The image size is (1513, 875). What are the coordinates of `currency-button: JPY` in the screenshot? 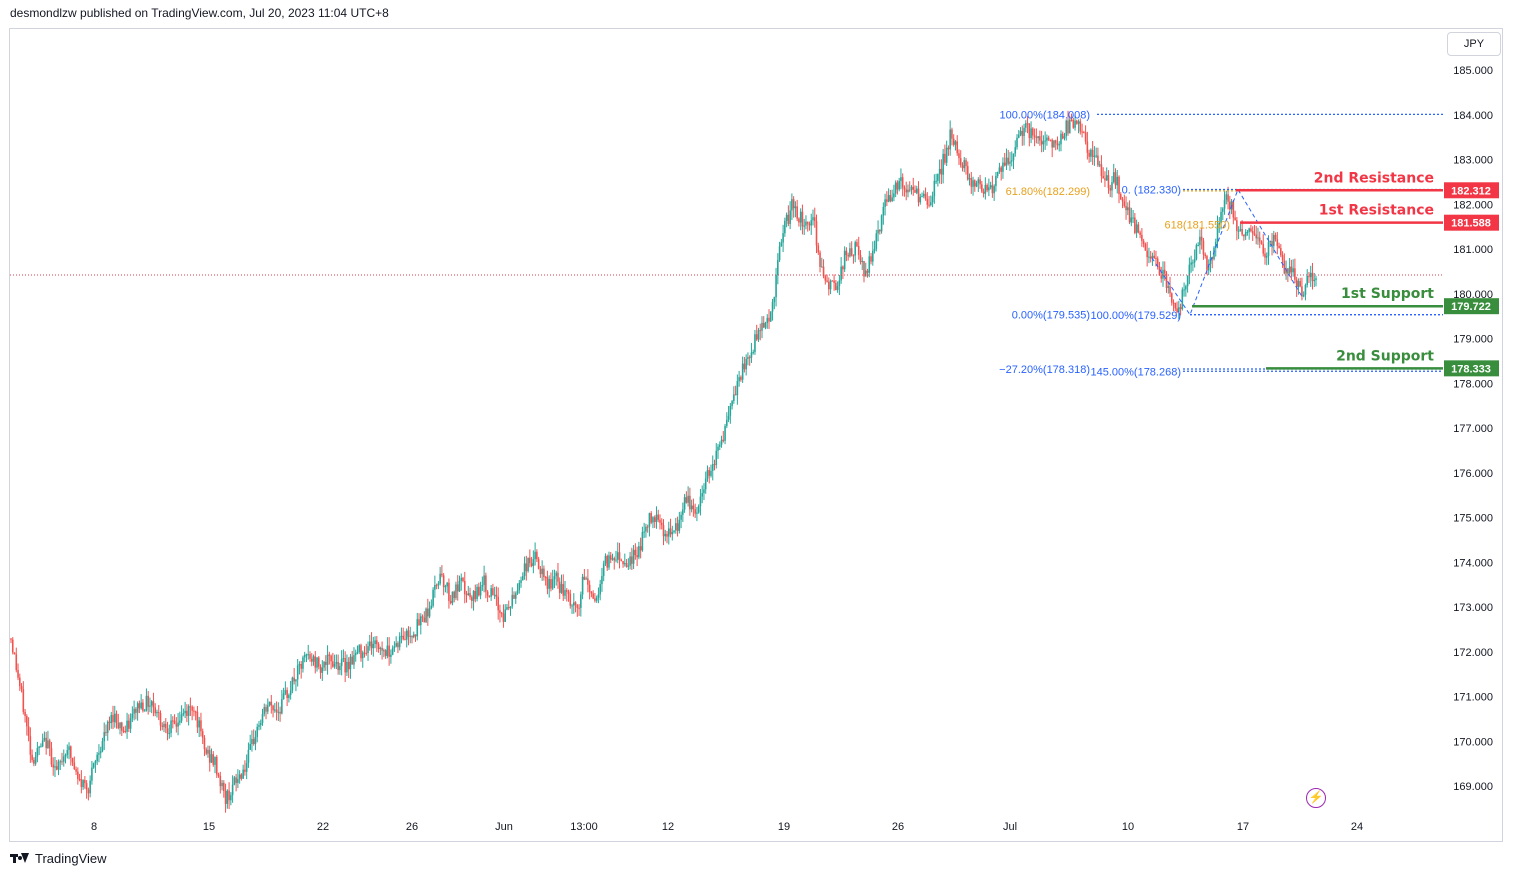 It's located at (1474, 44).